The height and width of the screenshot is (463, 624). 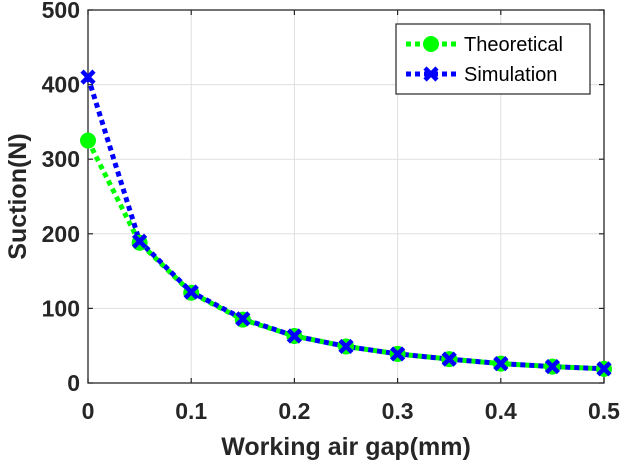 What do you see at coordinates (431, 44) in the screenshot?
I see `legend-marker-theoretical` at bounding box center [431, 44].